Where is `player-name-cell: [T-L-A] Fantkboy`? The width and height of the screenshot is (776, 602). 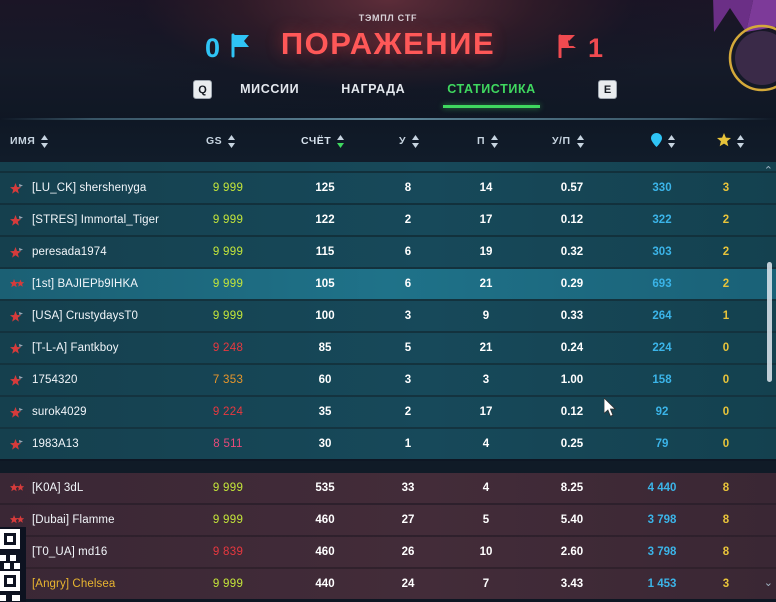
player-name-cell: [T-L-A] Fantkboy is located at coordinates (64, 348).